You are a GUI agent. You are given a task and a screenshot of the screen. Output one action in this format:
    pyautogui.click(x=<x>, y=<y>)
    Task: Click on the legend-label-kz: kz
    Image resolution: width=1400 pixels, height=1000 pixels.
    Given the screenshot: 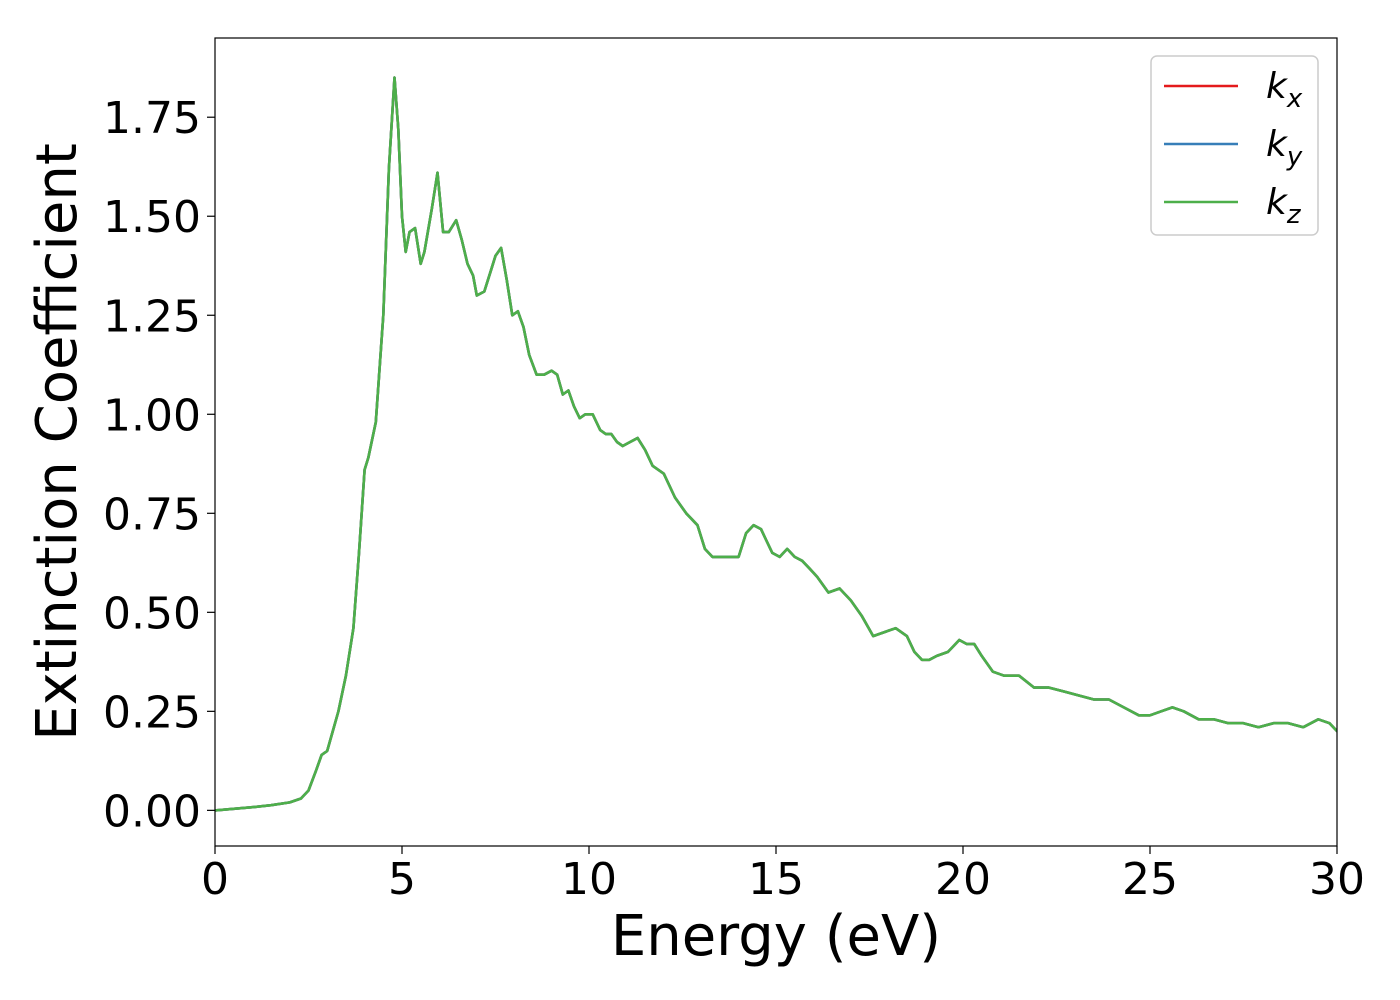 What is the action you would take?
    pyautogui.click(x=1284, y=206)
    